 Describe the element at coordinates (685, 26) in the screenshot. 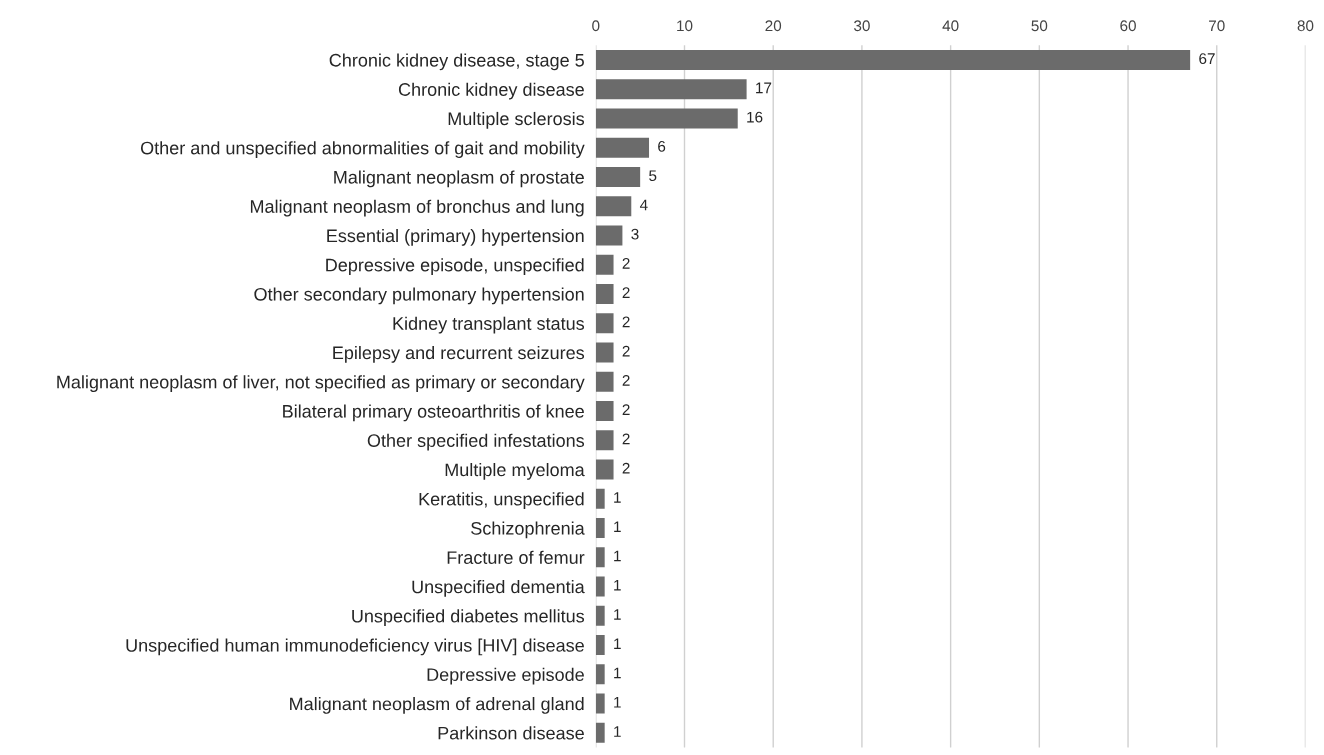

I see `x-tick-label: 10` at that location.